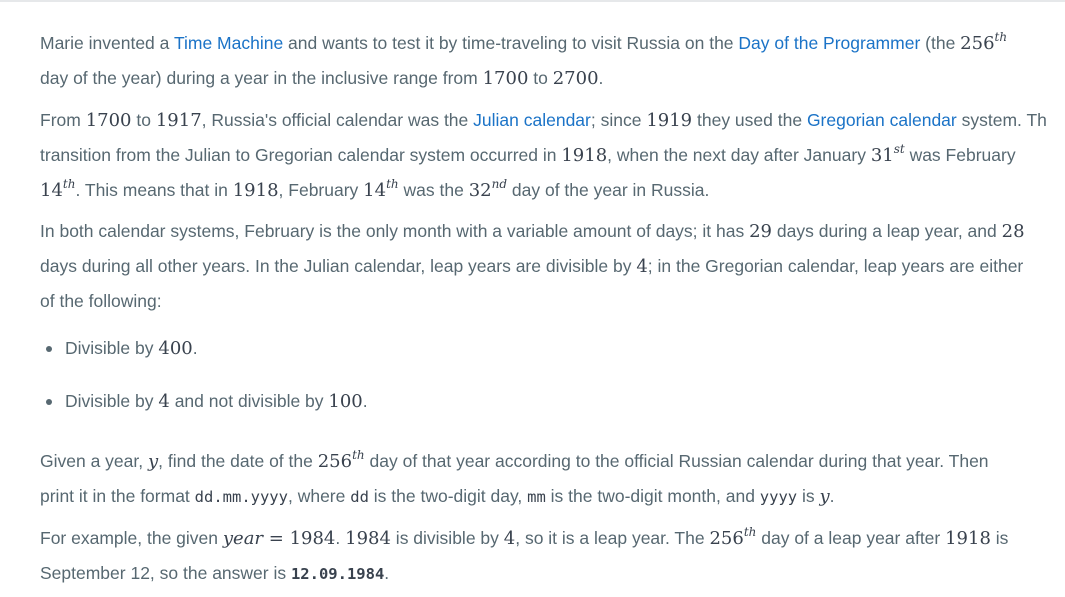  What do you see at coordinates (447, 538) in the screenshot?
I see `text: is divisible by` at bounding box center [447, 538].